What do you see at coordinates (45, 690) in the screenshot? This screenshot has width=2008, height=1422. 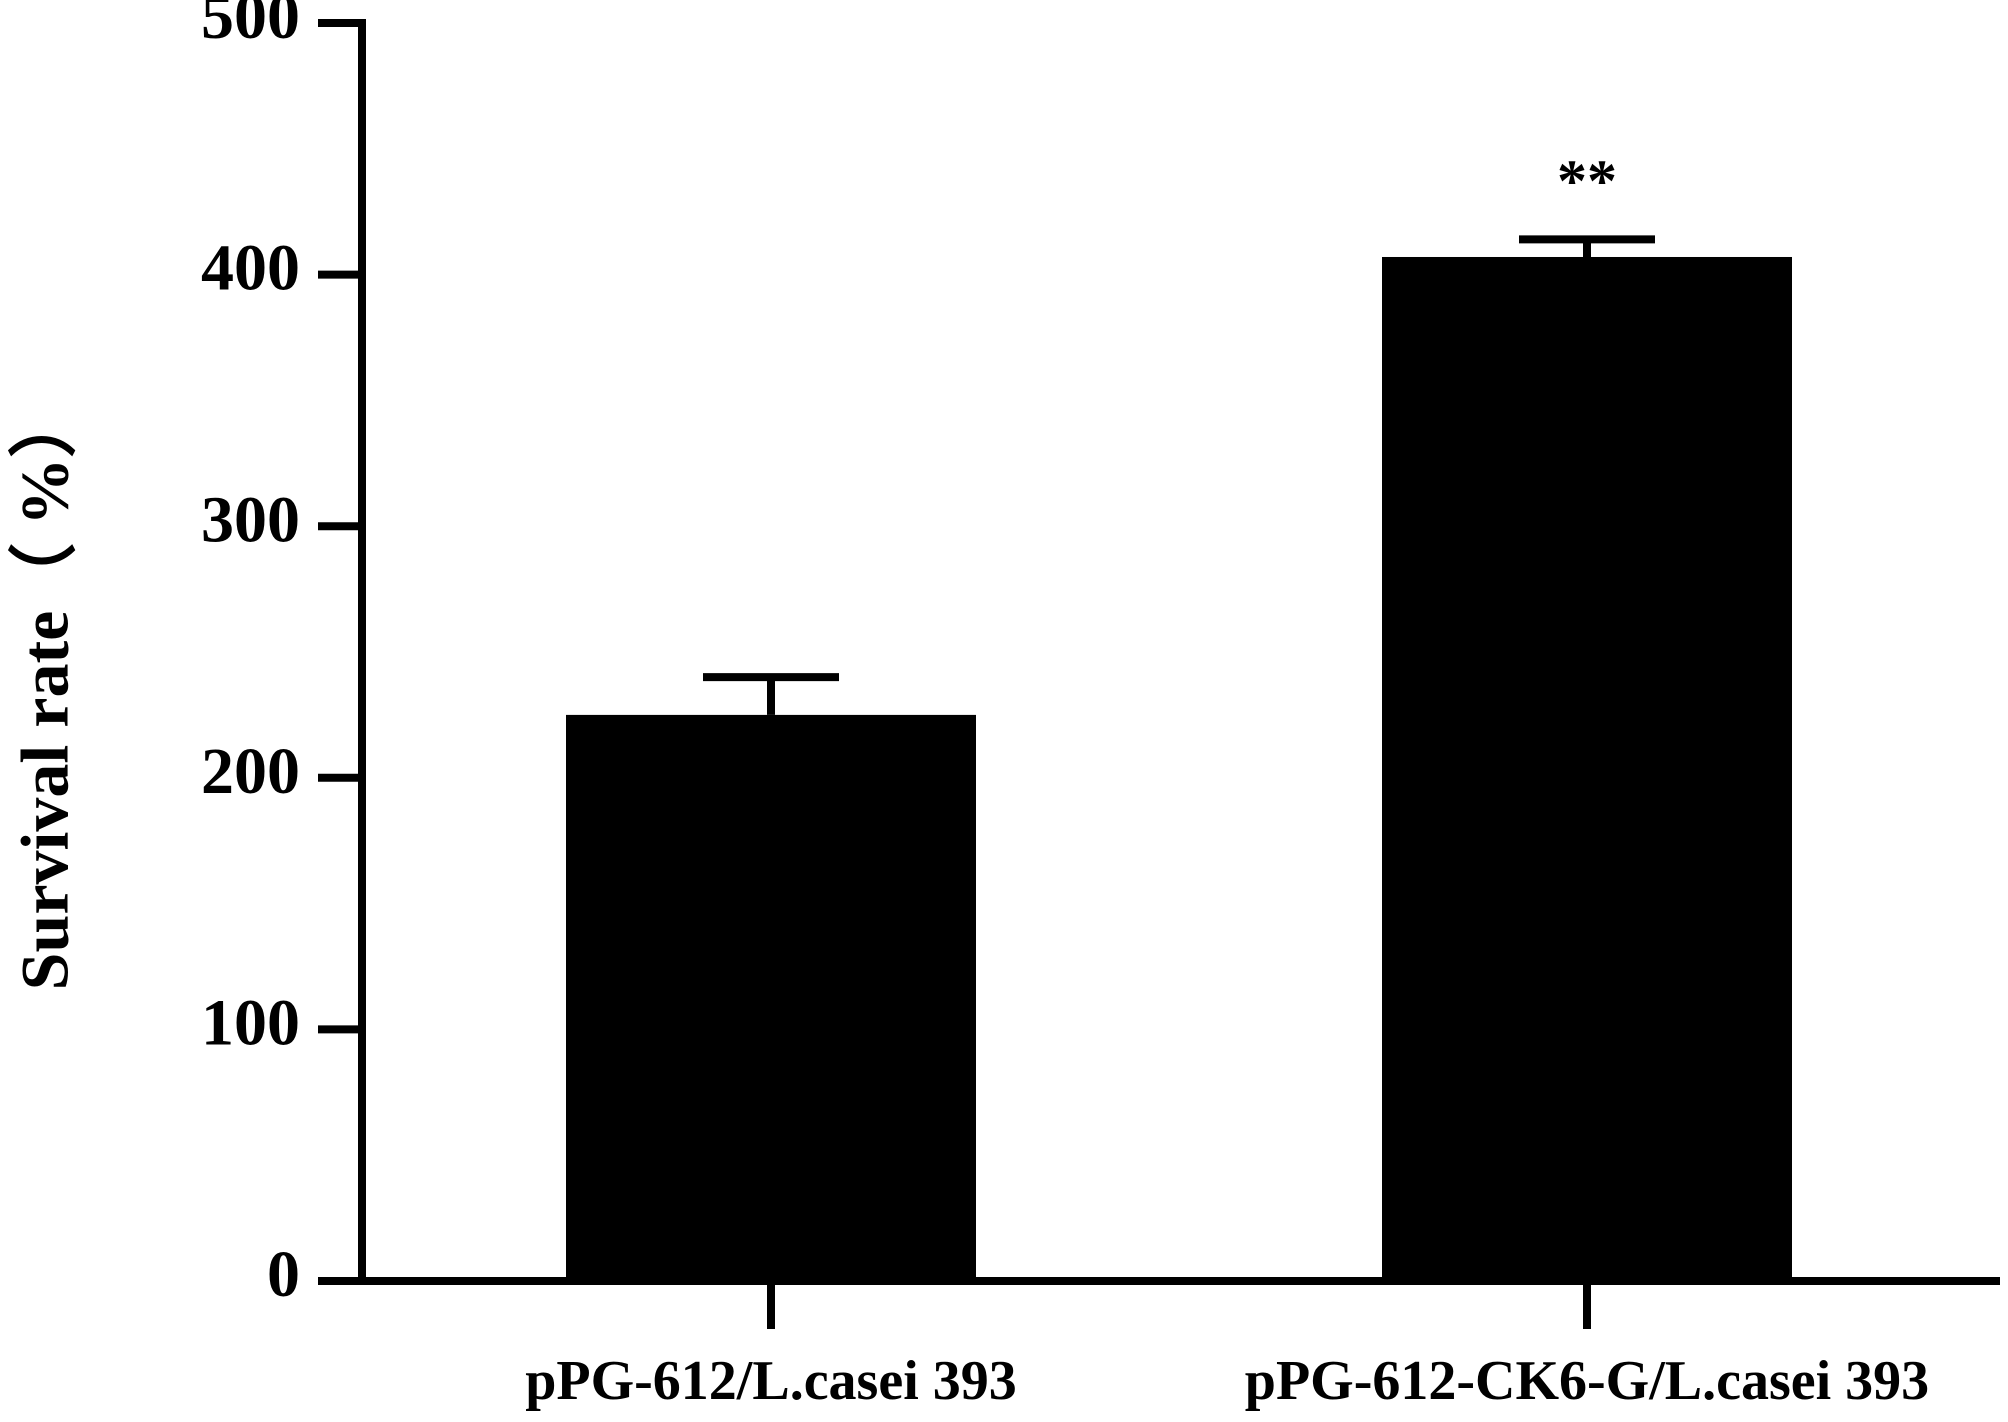 I see `y-axis-label: Survival rate（ %）` at bounding box center [45, 690].